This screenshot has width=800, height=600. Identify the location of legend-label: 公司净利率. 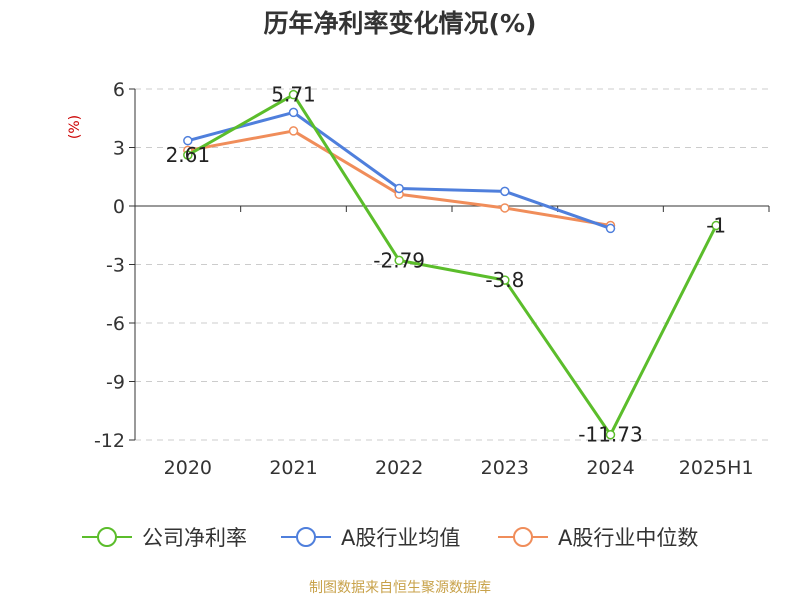
(194, 538).